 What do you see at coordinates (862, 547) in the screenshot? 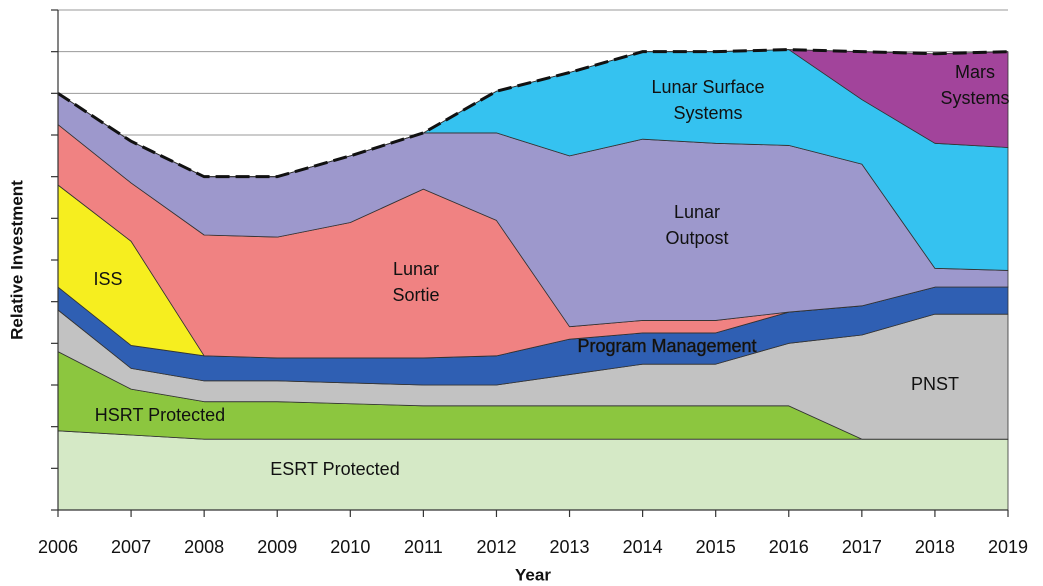
I see `x-tick-label: 2017` at bounding box center [862, 547].